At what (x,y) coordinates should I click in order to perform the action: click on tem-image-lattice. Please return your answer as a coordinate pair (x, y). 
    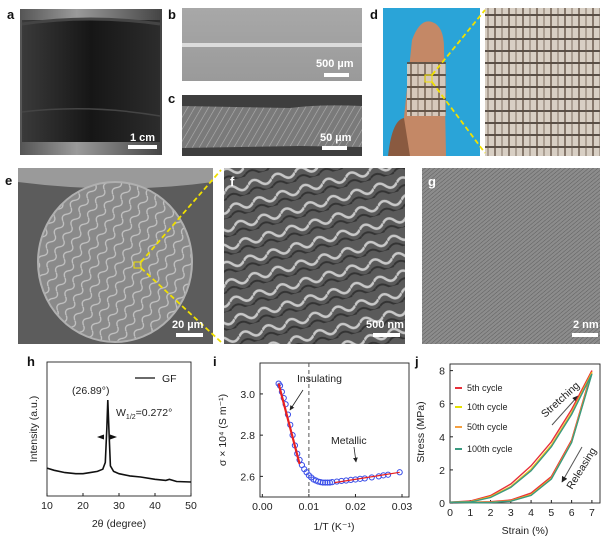
    Looking at the image, I should click on (511, 256).